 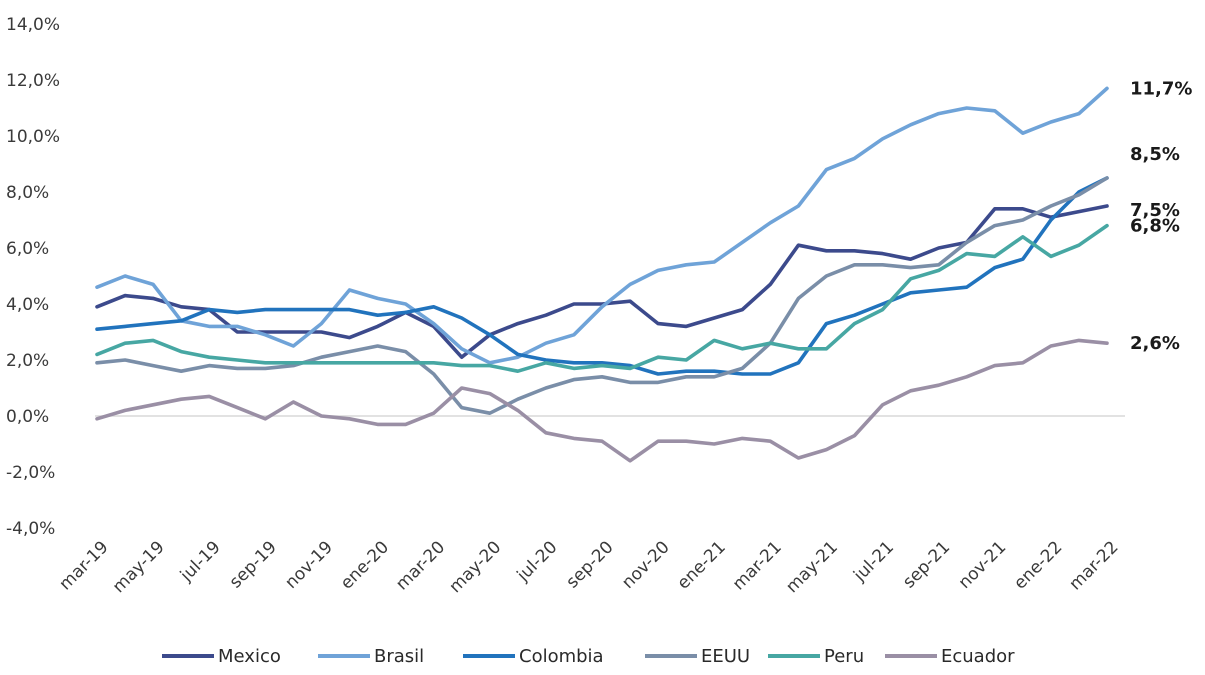 What do you see at coordinates (844, 656) in the screenshot?
I see `legend-label-peru: Peru` at bounding box center [844, 656].